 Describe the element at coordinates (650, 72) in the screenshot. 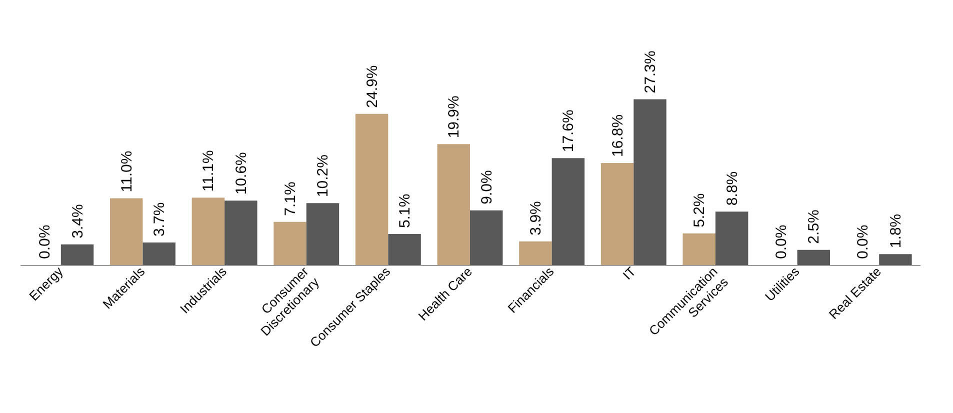

I see `data-label: 27.3%` at that location.